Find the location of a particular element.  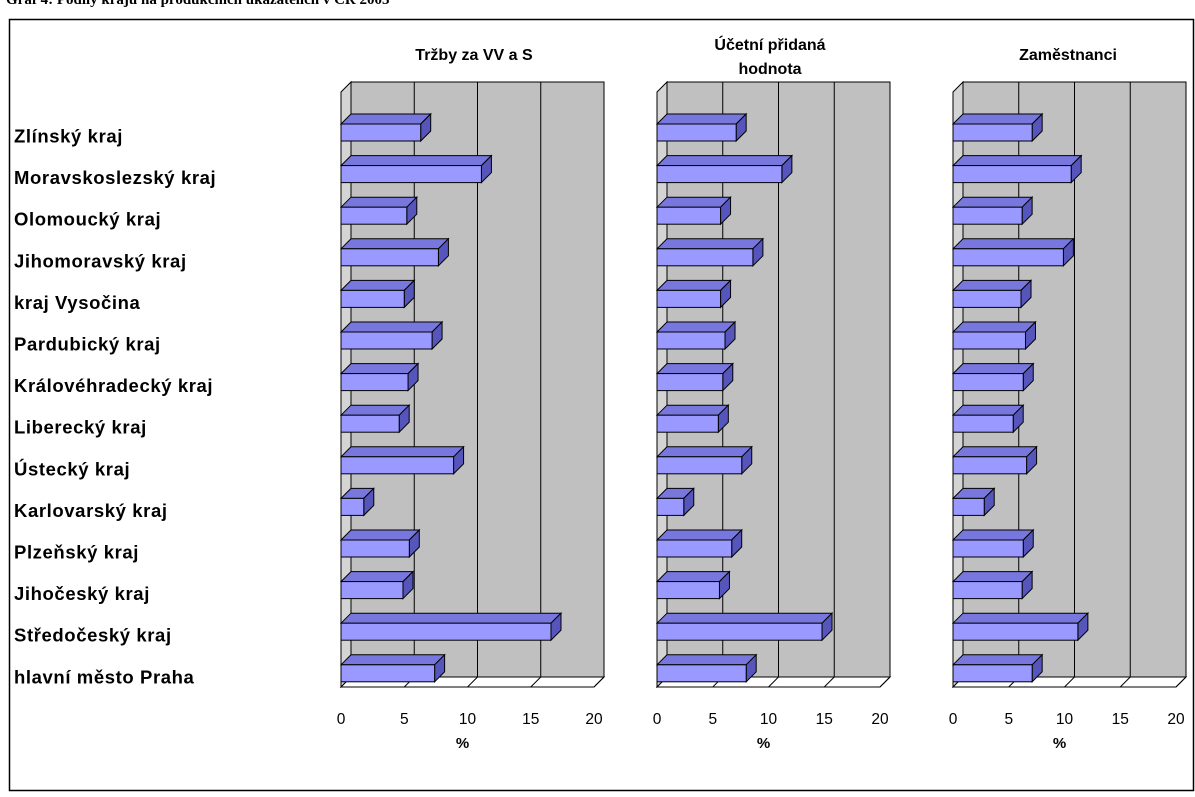

x-tick-label: 15 is located at coordinates (1120, 719).